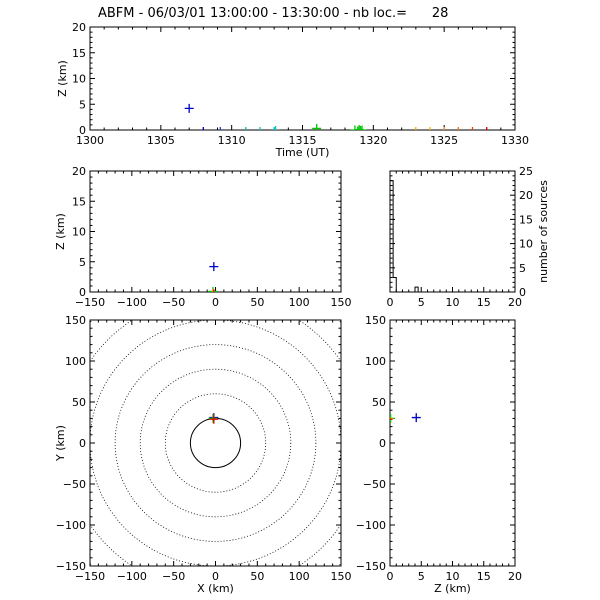 Image resolution: width=600 pixels, height=600 pixels. I want to click on x-tick-label: 1310, so click(232, 140).